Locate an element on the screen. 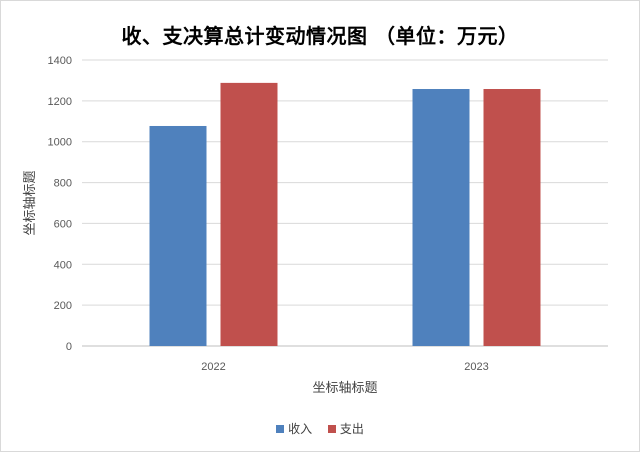  legend-item-expense: 支出 is located at coordinates (345, 428).